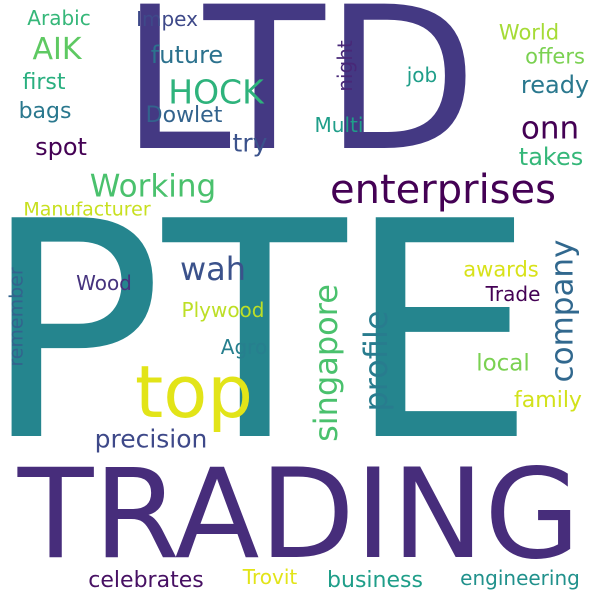 The width and height of the screenshot is (600, 600). Describe the element at coordinates (87, 209) in the screenshot. I see `word-manufacturer: Manufacturer` at that location.